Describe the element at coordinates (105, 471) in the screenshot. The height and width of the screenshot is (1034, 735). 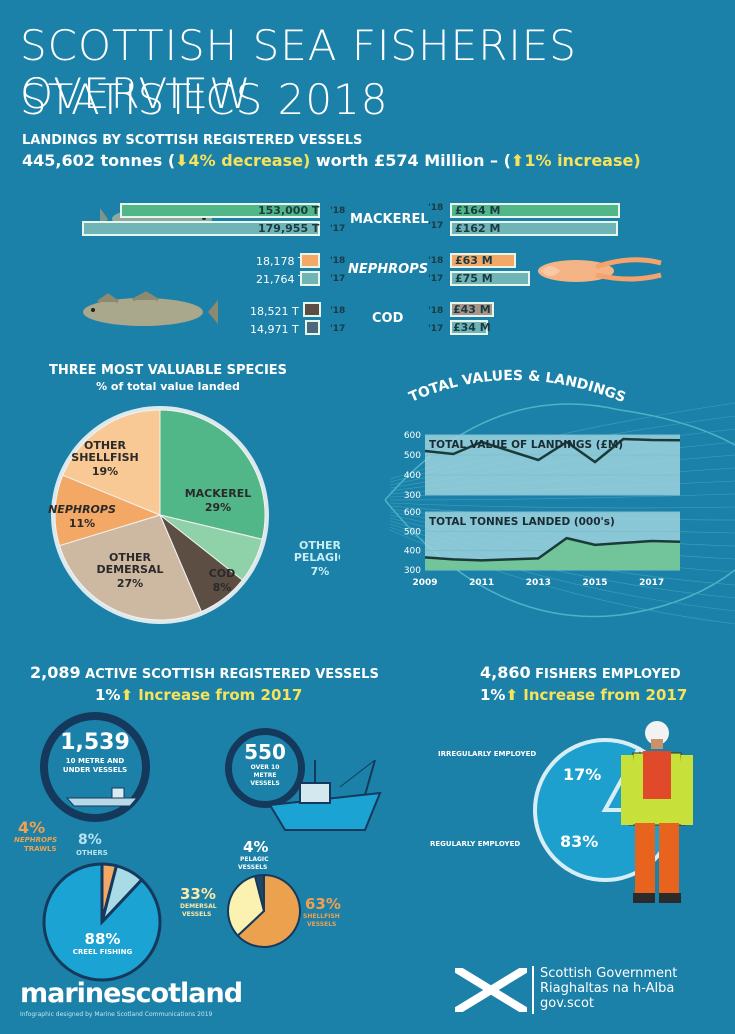
I see `pie-pct-other-shellfish: 19%` at that location.